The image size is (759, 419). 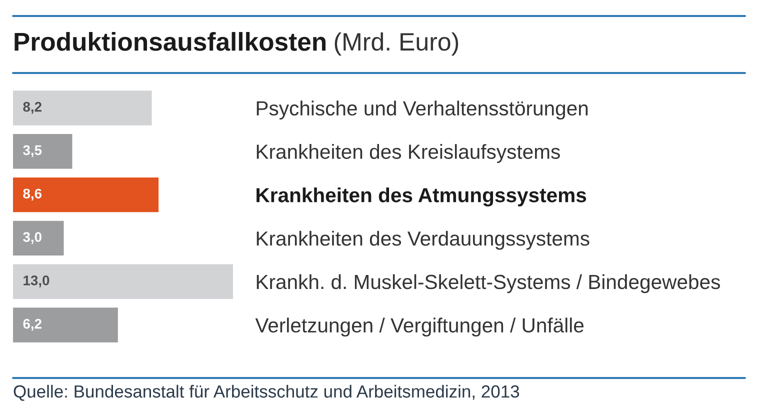 What do you see at coordinates (32, 238) in the screenshot?
I see `data-label: 3,0` at bounding box center [32, 238].